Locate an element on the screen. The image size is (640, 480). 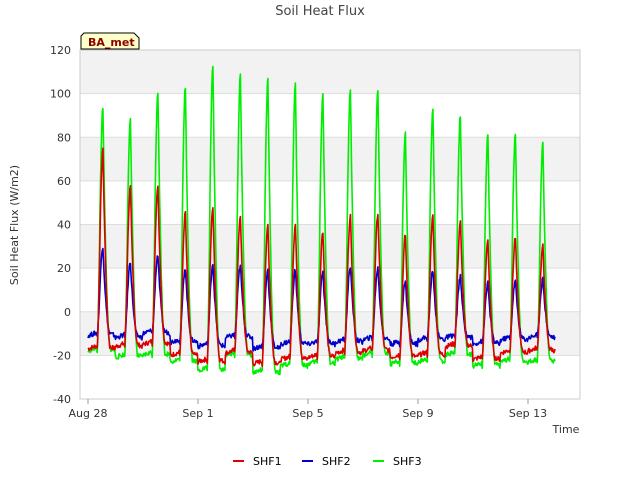
y-tick-label: -20 is located at coordinates (62, 355).